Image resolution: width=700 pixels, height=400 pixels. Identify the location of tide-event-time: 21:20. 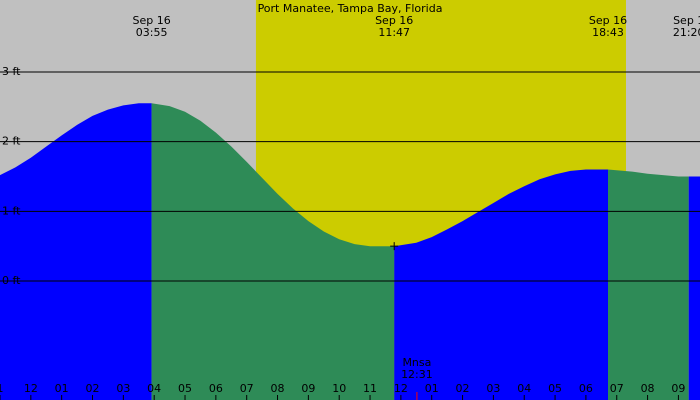
(686, 32).